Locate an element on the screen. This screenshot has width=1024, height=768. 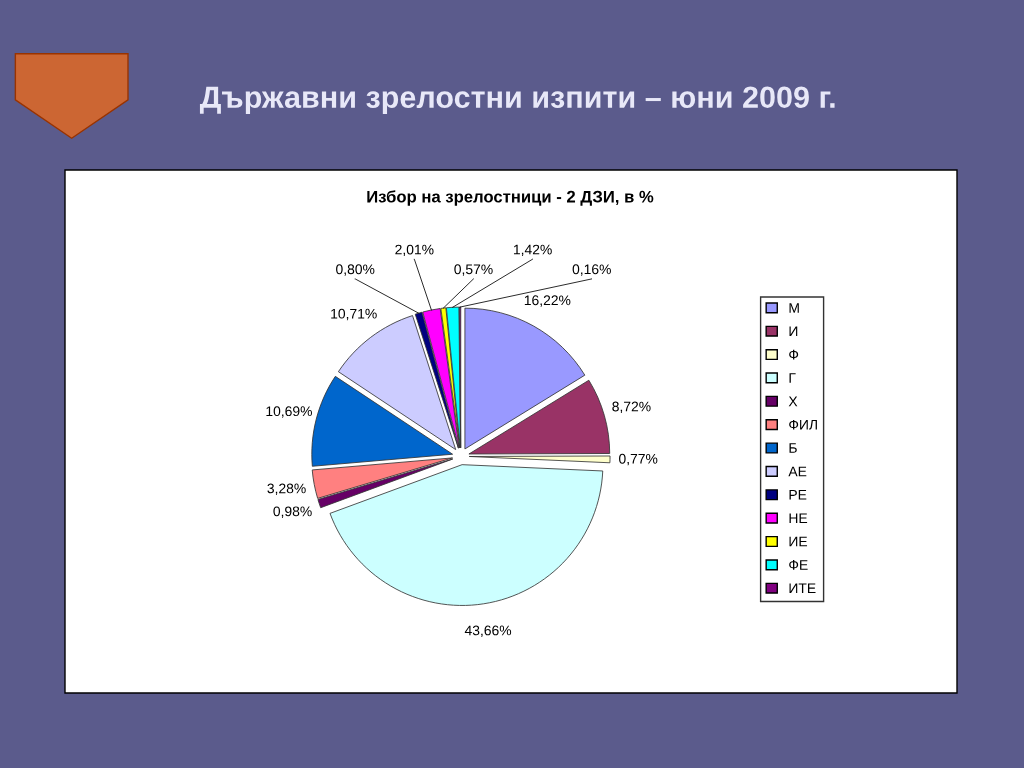
legend-label: М is located at coordinates (794, 308).